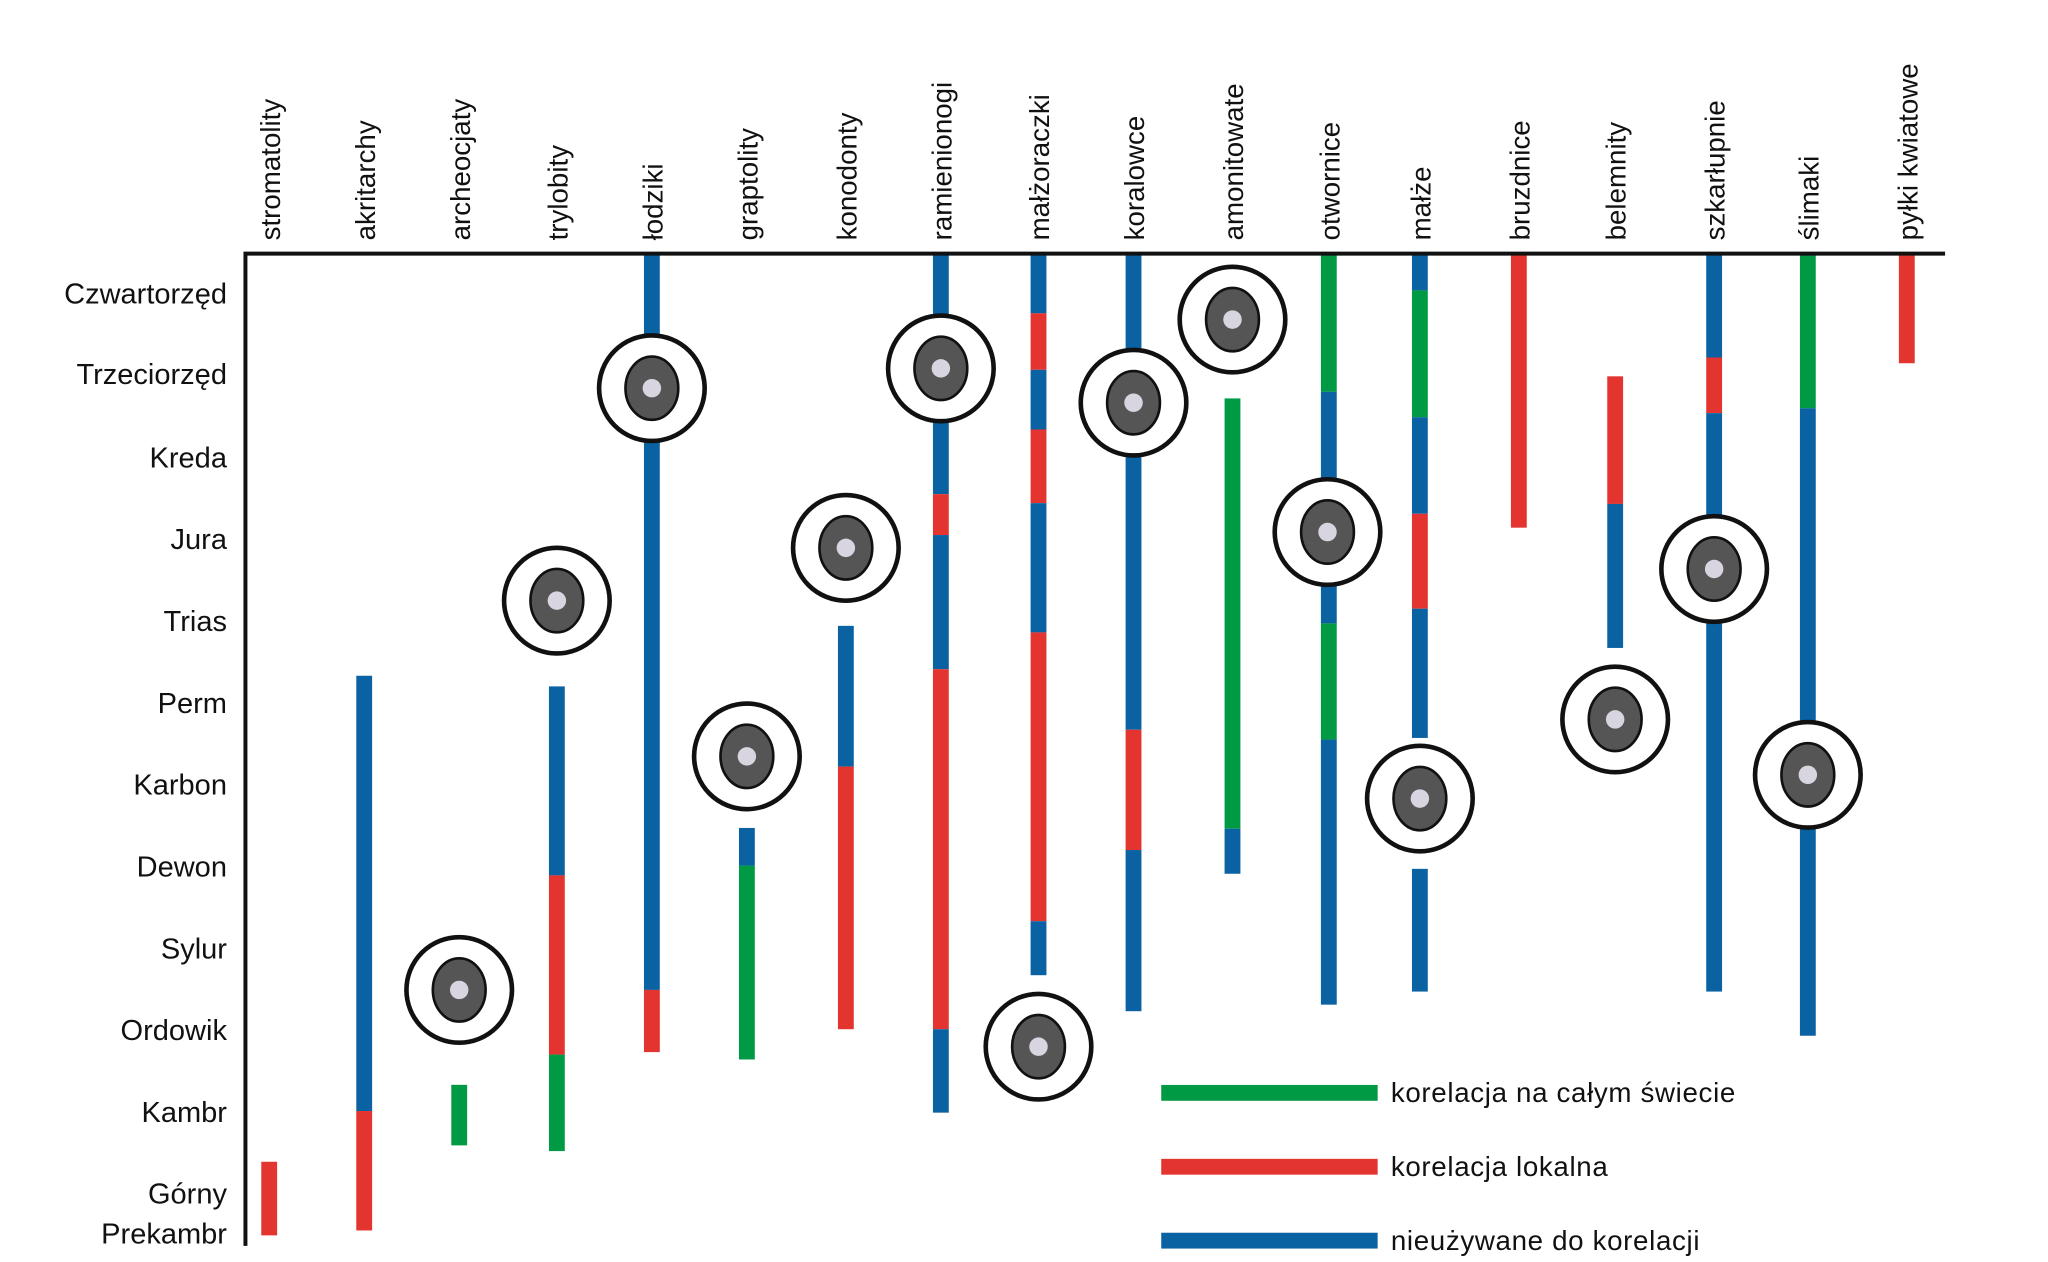 This screenshot has width=2048, height=1262. What do you see at coordinates (940, 368) in the screenshot?
I see `brachiopod-icon` at bounding box center [940, 368].